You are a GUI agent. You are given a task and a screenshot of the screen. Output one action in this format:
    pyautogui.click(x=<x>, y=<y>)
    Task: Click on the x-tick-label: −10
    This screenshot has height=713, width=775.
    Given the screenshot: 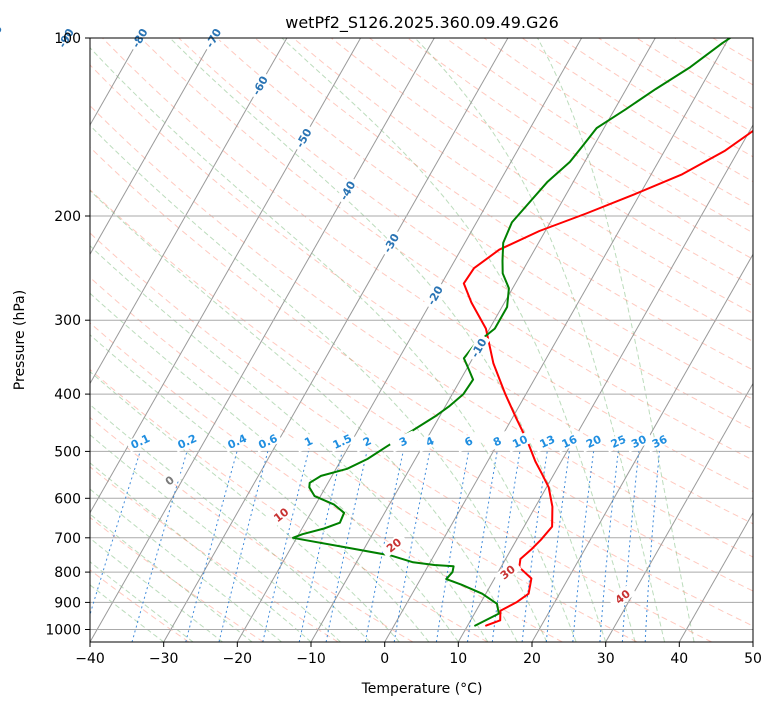 What is the action you would take?
    pyautogui.click(x=311, y=659)
    